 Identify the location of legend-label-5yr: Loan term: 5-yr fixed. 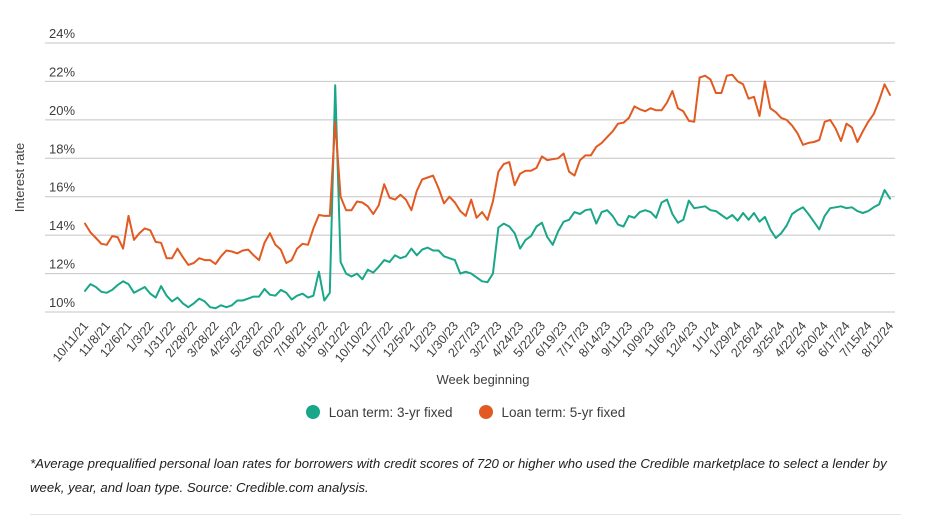
(563, 412).